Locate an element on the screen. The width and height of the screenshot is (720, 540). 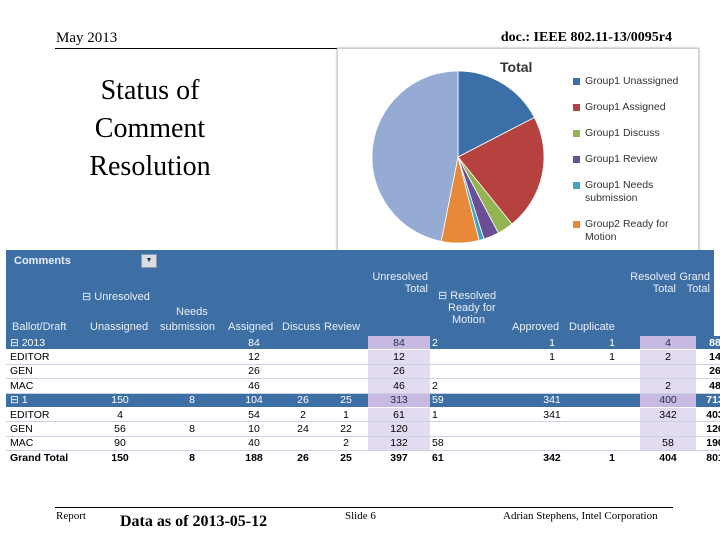
table-cell: 188 is located at coordinates (254, 457).